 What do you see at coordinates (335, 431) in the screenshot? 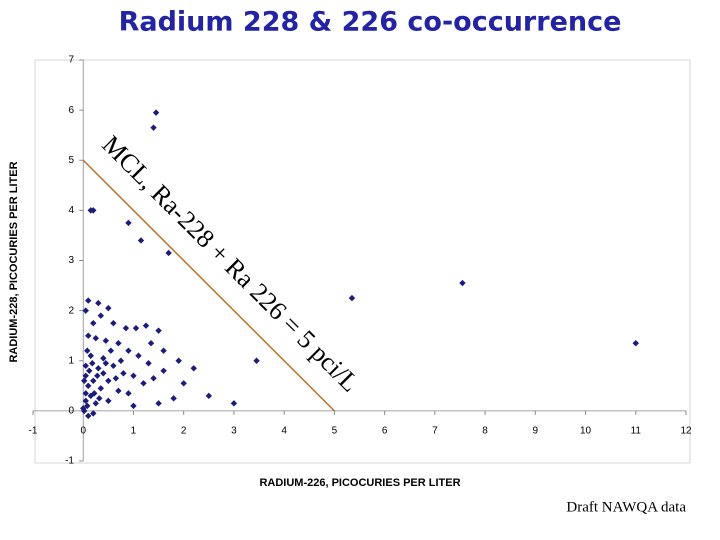
I see `x-tick-label: 5` at bounding box center [335, 431].